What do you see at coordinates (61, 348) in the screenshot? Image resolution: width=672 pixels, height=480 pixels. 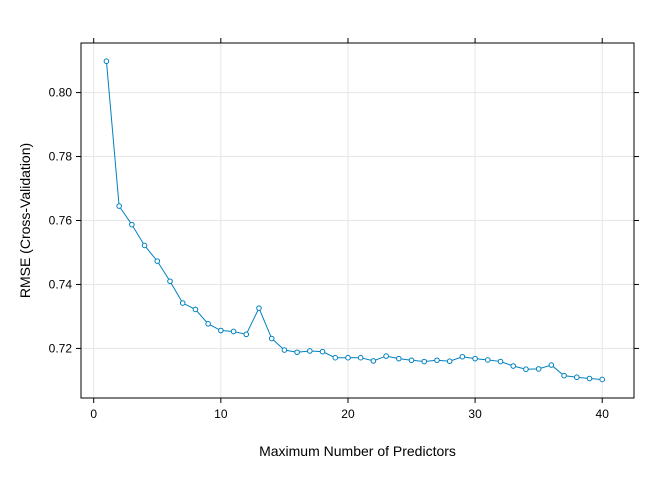 I see `y-tick-label: 0.72` at bounding box center [61, 348].